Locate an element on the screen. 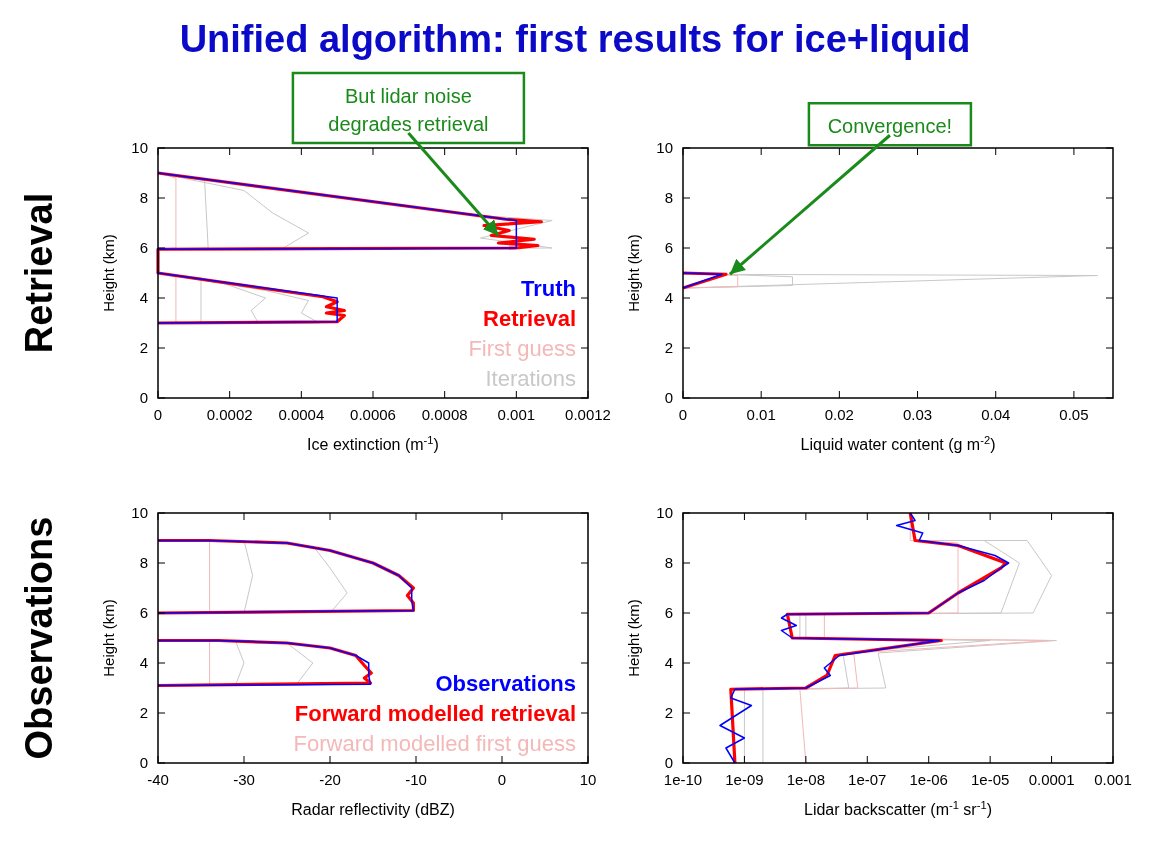  x-tick-label: -30 is located at coordinates (244, 779).